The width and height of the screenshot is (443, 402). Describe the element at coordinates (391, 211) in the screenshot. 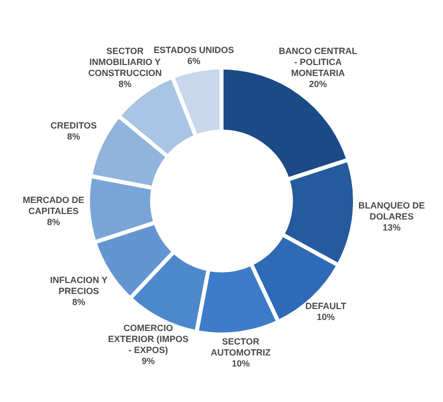

I see `slice-label: BLANQUEO DE DOLARES` at that location.